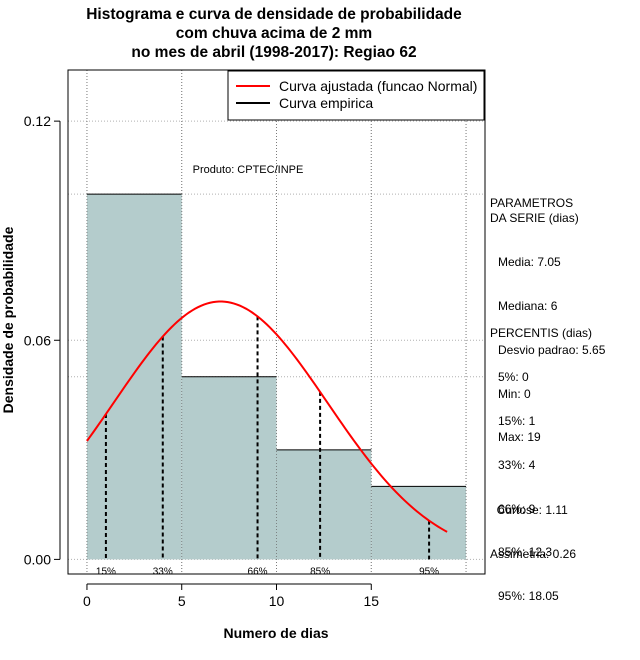  I want to click on x-tick-label-2: 10, so click(277, 601).